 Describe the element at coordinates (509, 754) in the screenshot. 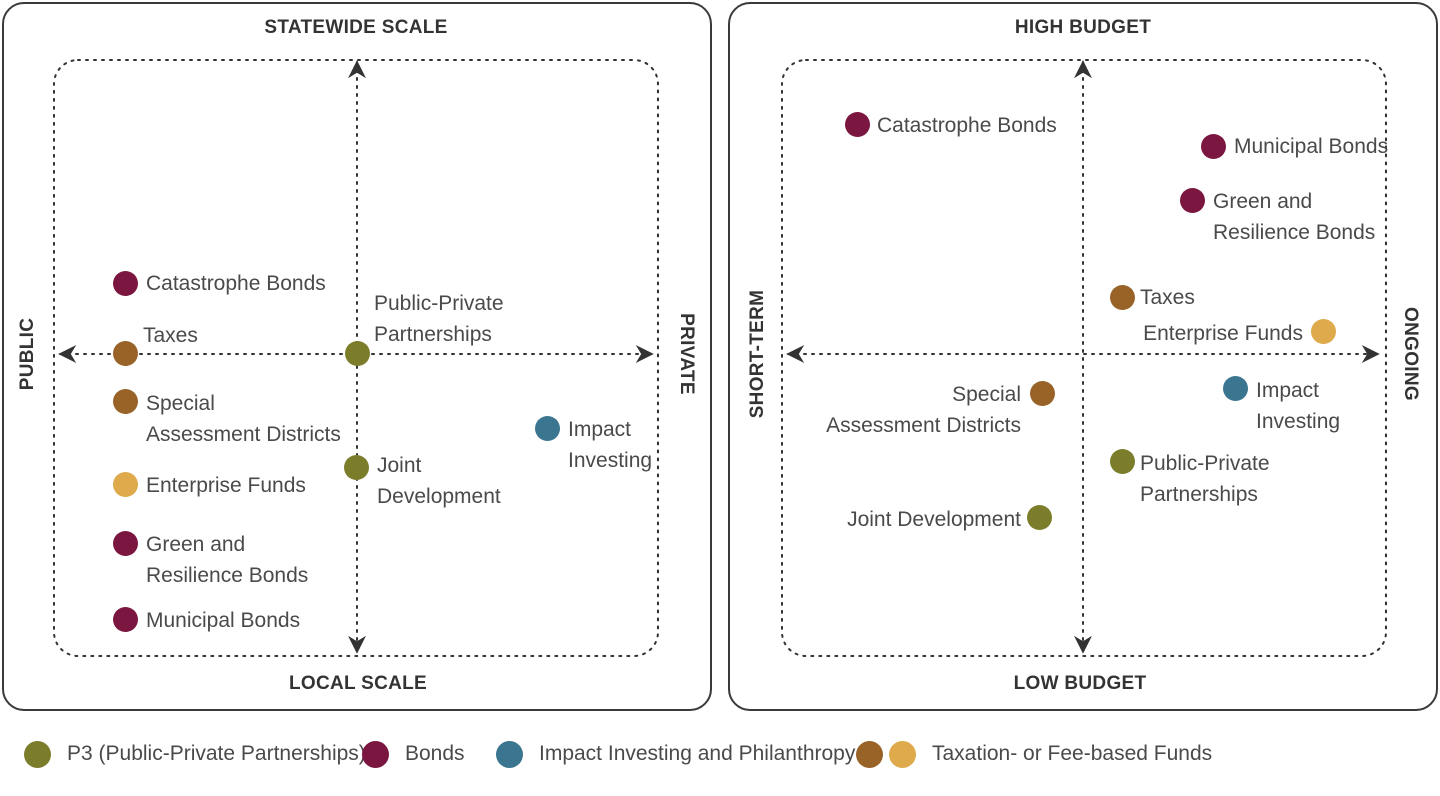

I see `legend-impact-swatch` at that location.